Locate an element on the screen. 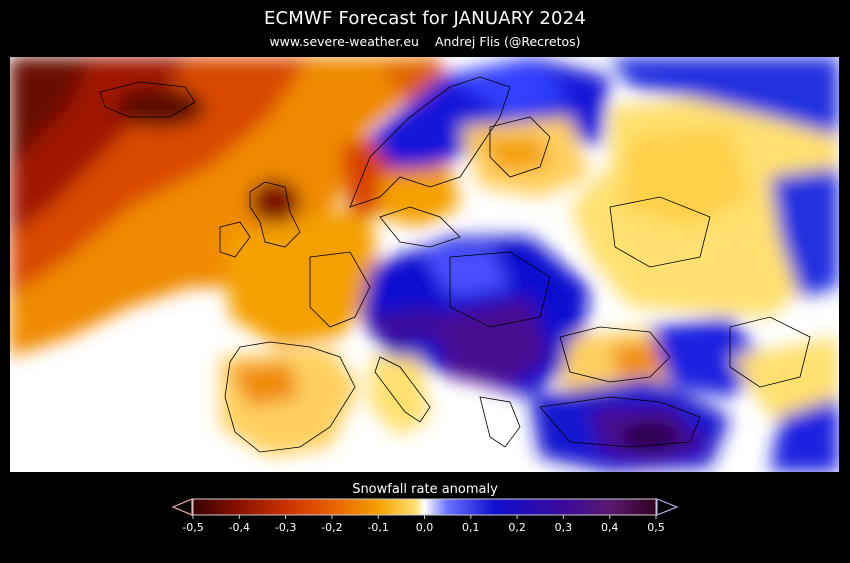  colorbar-tick-label: -0,4 is located at coordinates (239, 527).